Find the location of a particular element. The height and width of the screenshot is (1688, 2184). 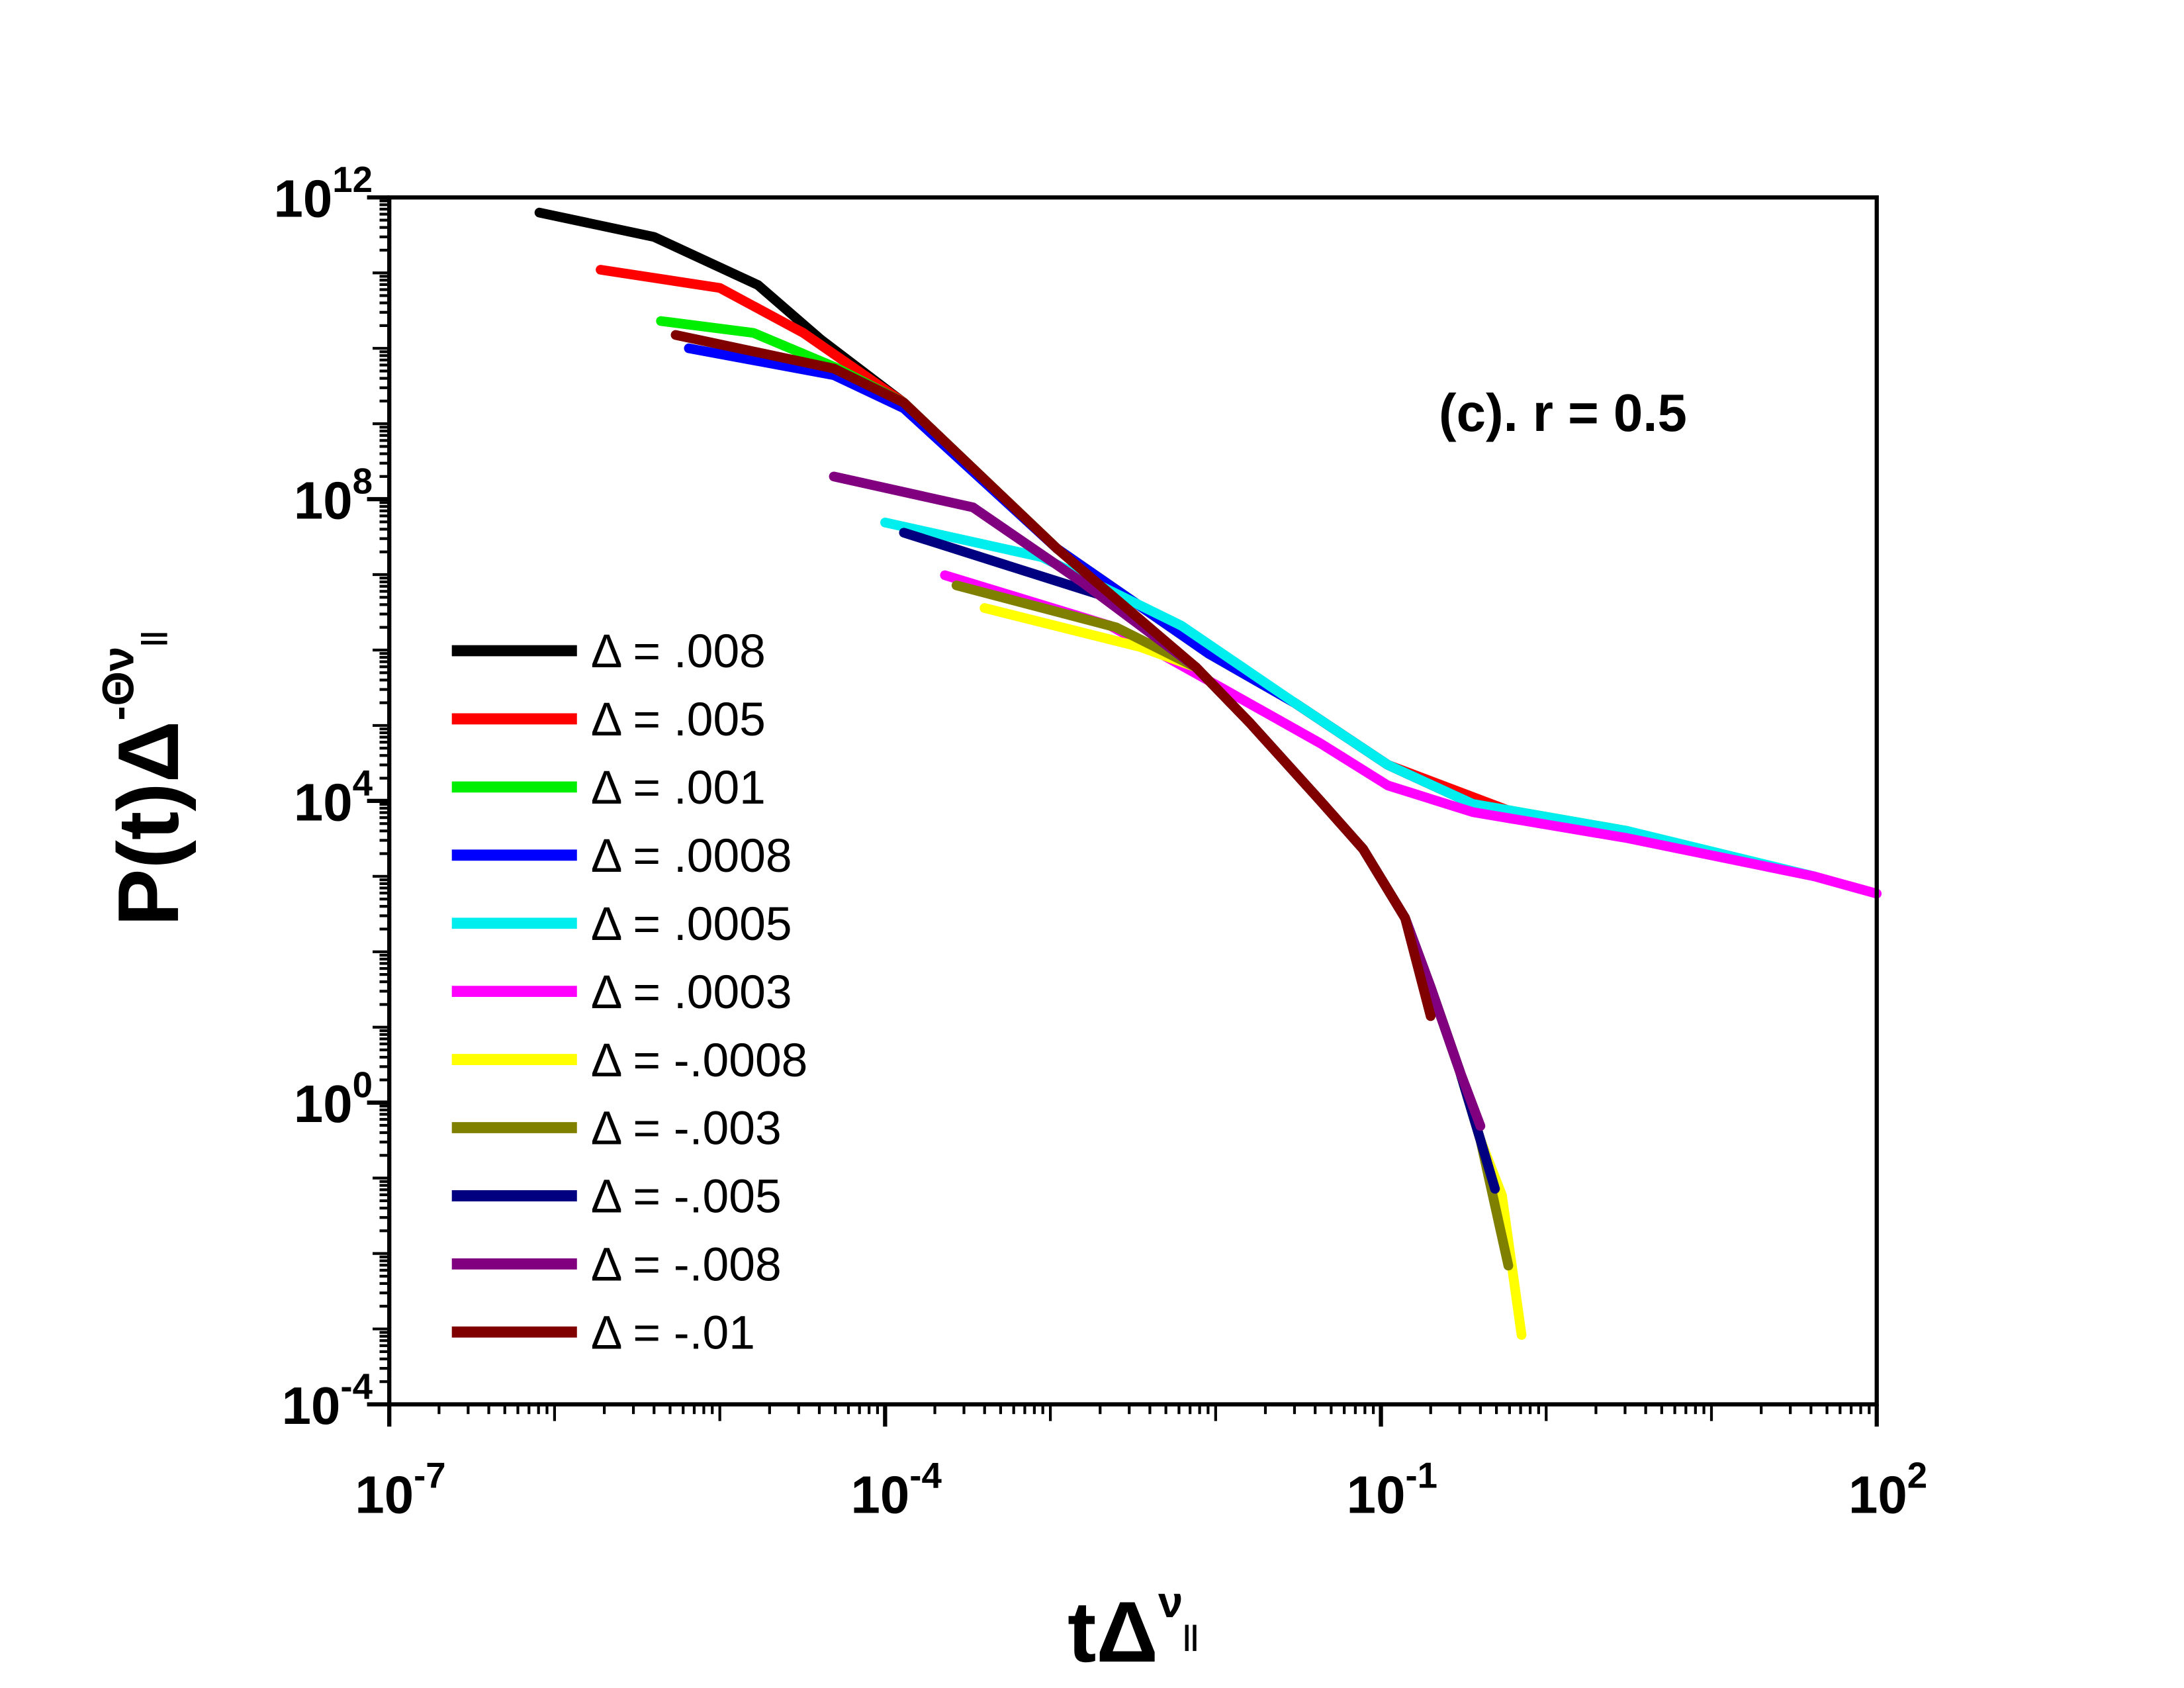

tick-exponent: -1 is located at coordinates (1421, 1476).